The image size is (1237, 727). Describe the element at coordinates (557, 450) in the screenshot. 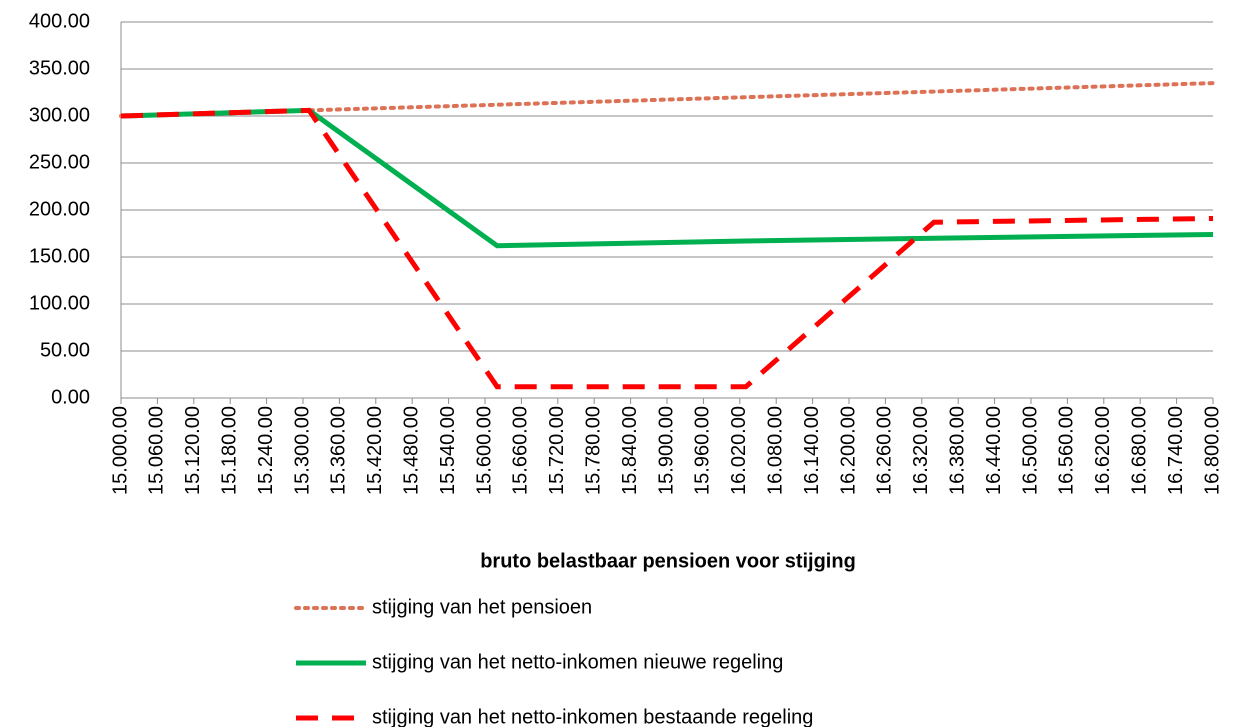

I see `x-tick-label: 15.720.00` at that location.